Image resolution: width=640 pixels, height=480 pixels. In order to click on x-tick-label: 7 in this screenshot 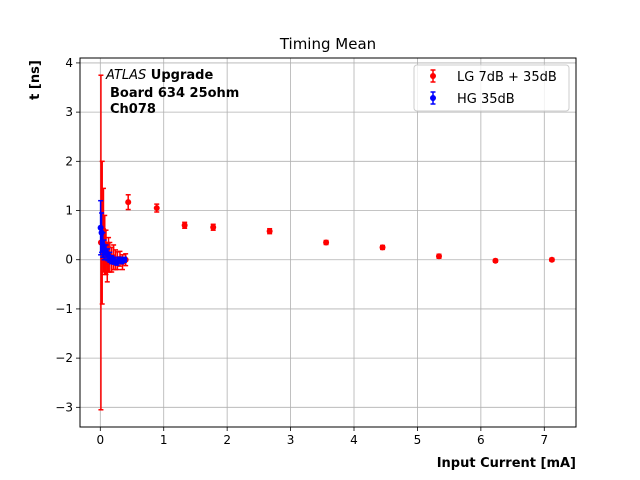, I will do `click(544, 440)`.